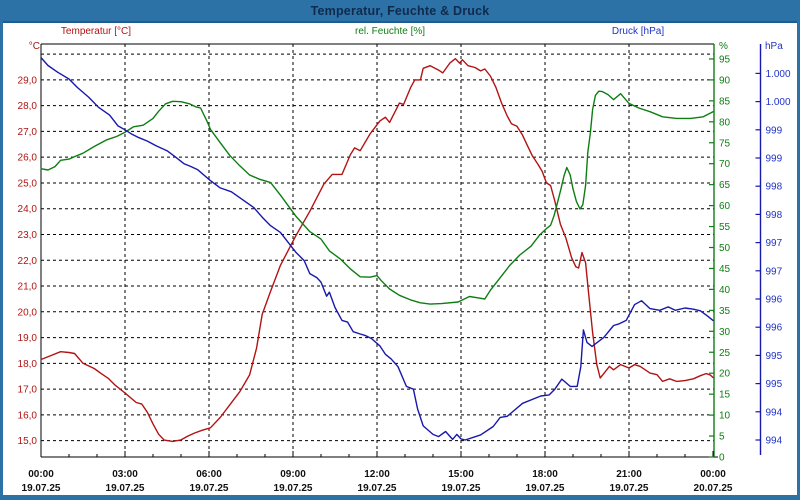 The width and height of the screenshot is (800, 500). Describe the element at coordinates (725, 101) in the screenshot. I see `humidity-tick-label: 85` at that location.